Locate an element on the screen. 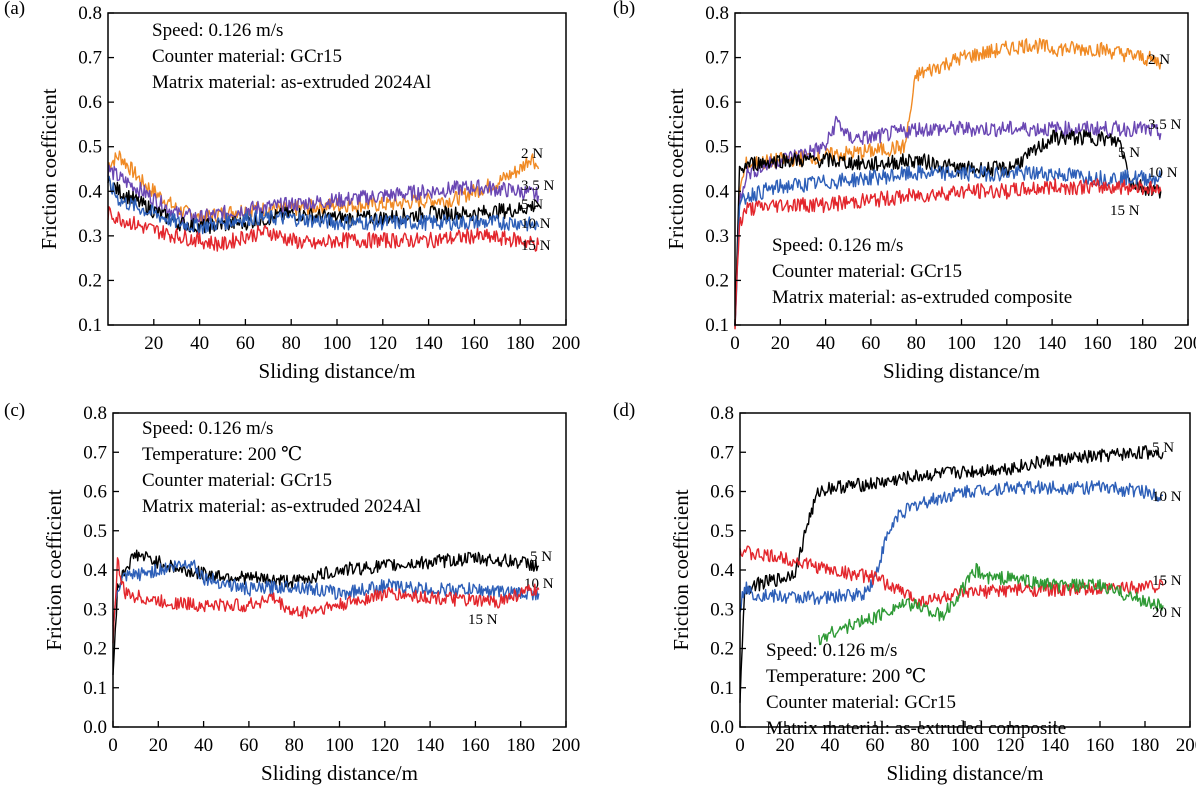 The image size is (1196, 790). series-line-a-35n is located at coordinates (323, 195).